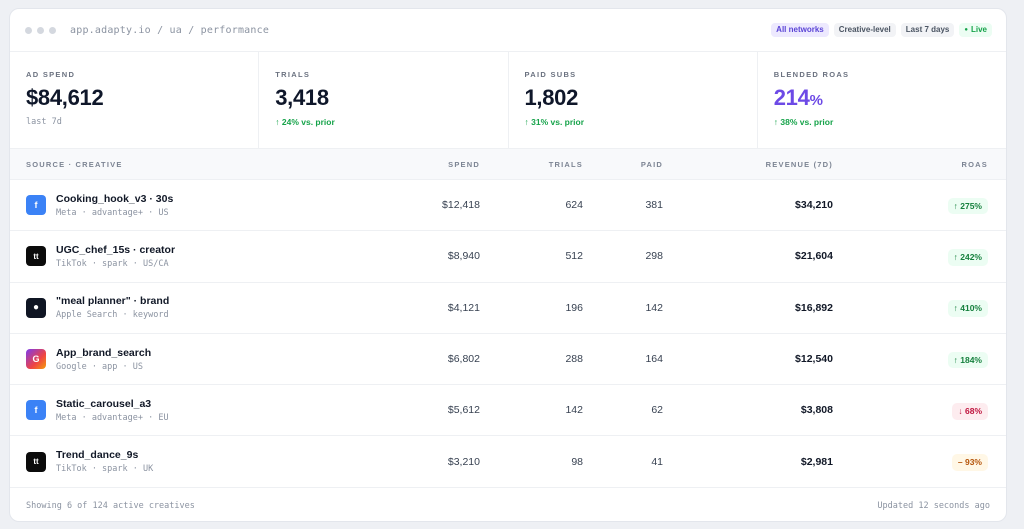 This screenshot has height=529, width=1024. What do you see at coordinates (302, 97) in the screenshot?
I see `kpi-value: 3,418` at bounding box center [302, 97].